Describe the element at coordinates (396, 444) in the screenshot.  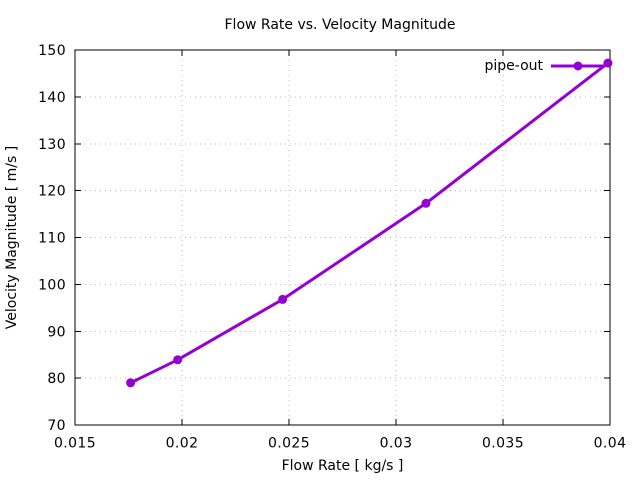
I see `x-tick-label: 0.03` at that location.